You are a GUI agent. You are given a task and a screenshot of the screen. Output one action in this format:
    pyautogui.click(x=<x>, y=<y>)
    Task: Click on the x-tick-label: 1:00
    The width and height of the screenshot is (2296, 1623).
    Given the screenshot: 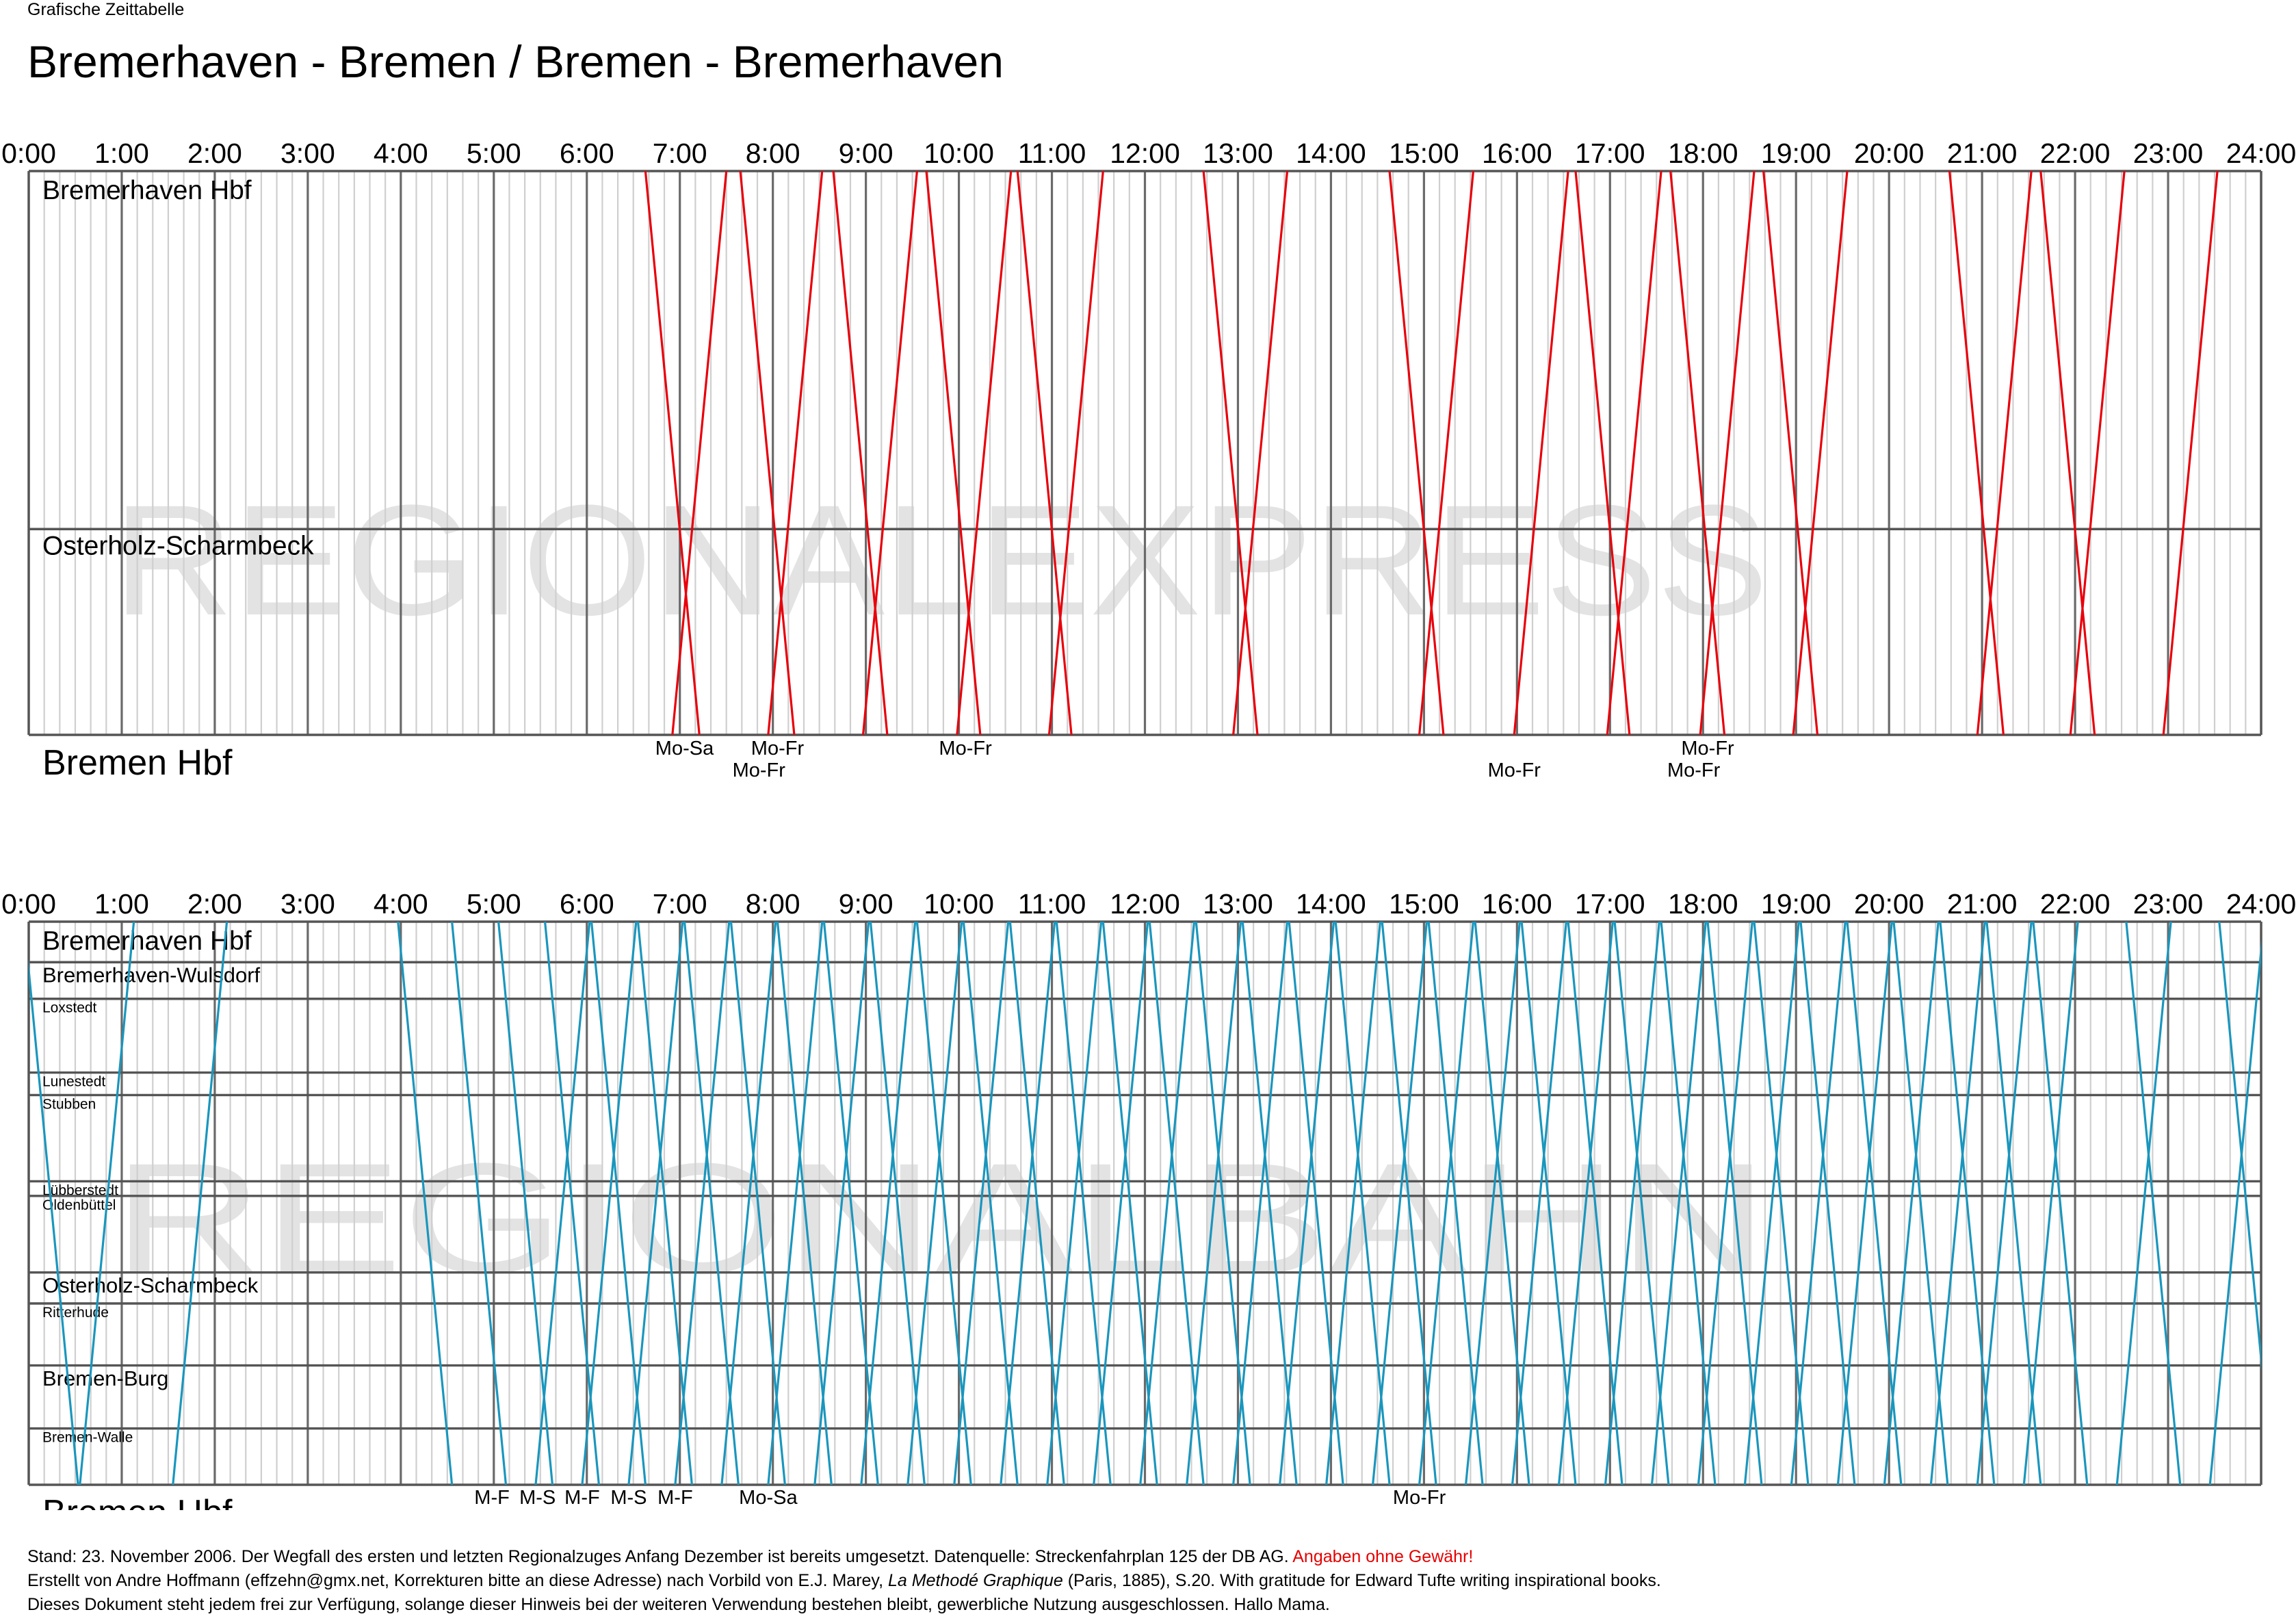 What is the action you would take?
    pyautogui.click(x=122, y=904)
    